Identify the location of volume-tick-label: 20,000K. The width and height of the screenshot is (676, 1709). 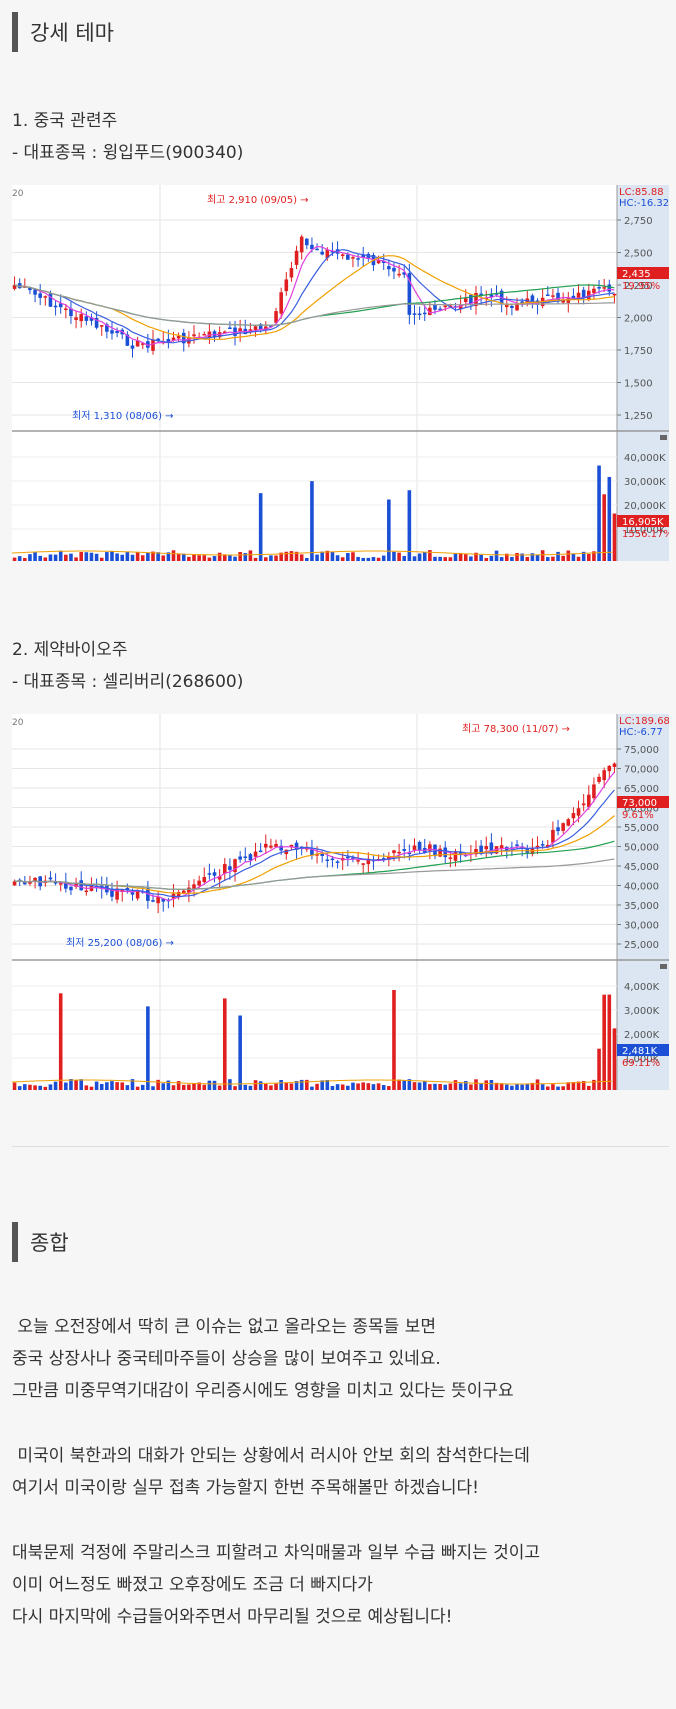
(645, 506).